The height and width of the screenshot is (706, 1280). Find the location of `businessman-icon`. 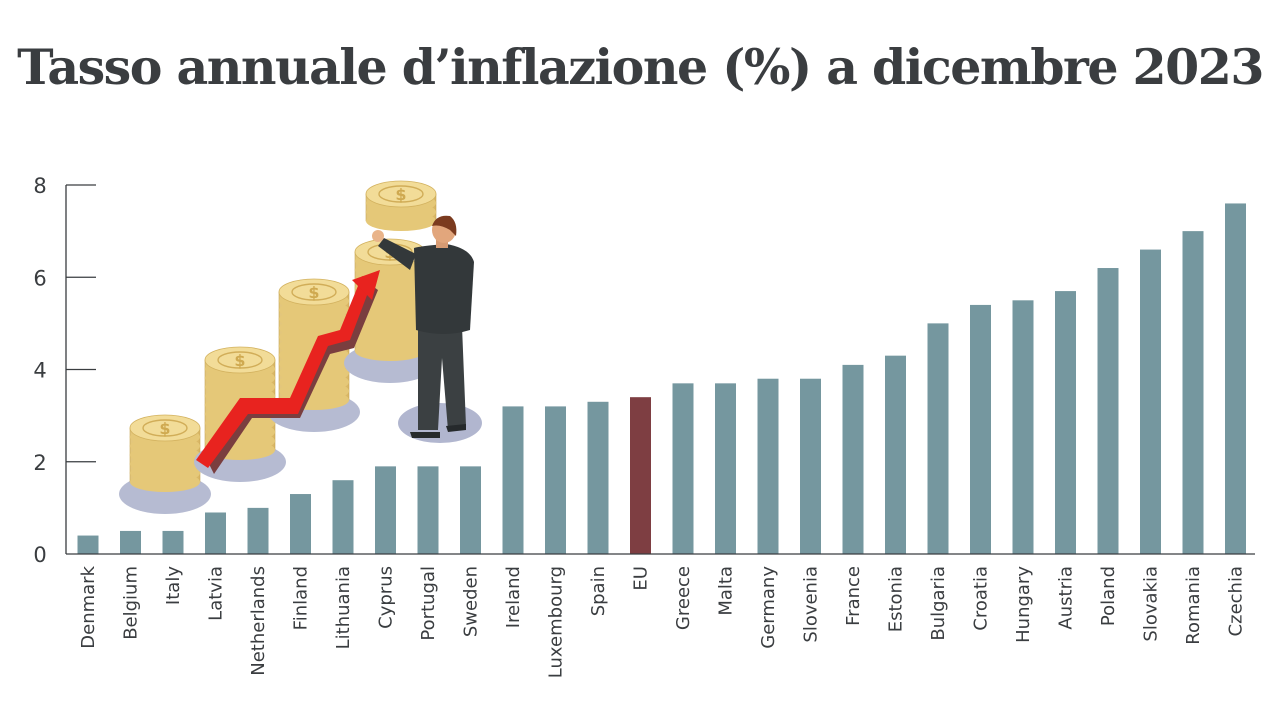

businessman-icon is located at coordinates (427, 329).